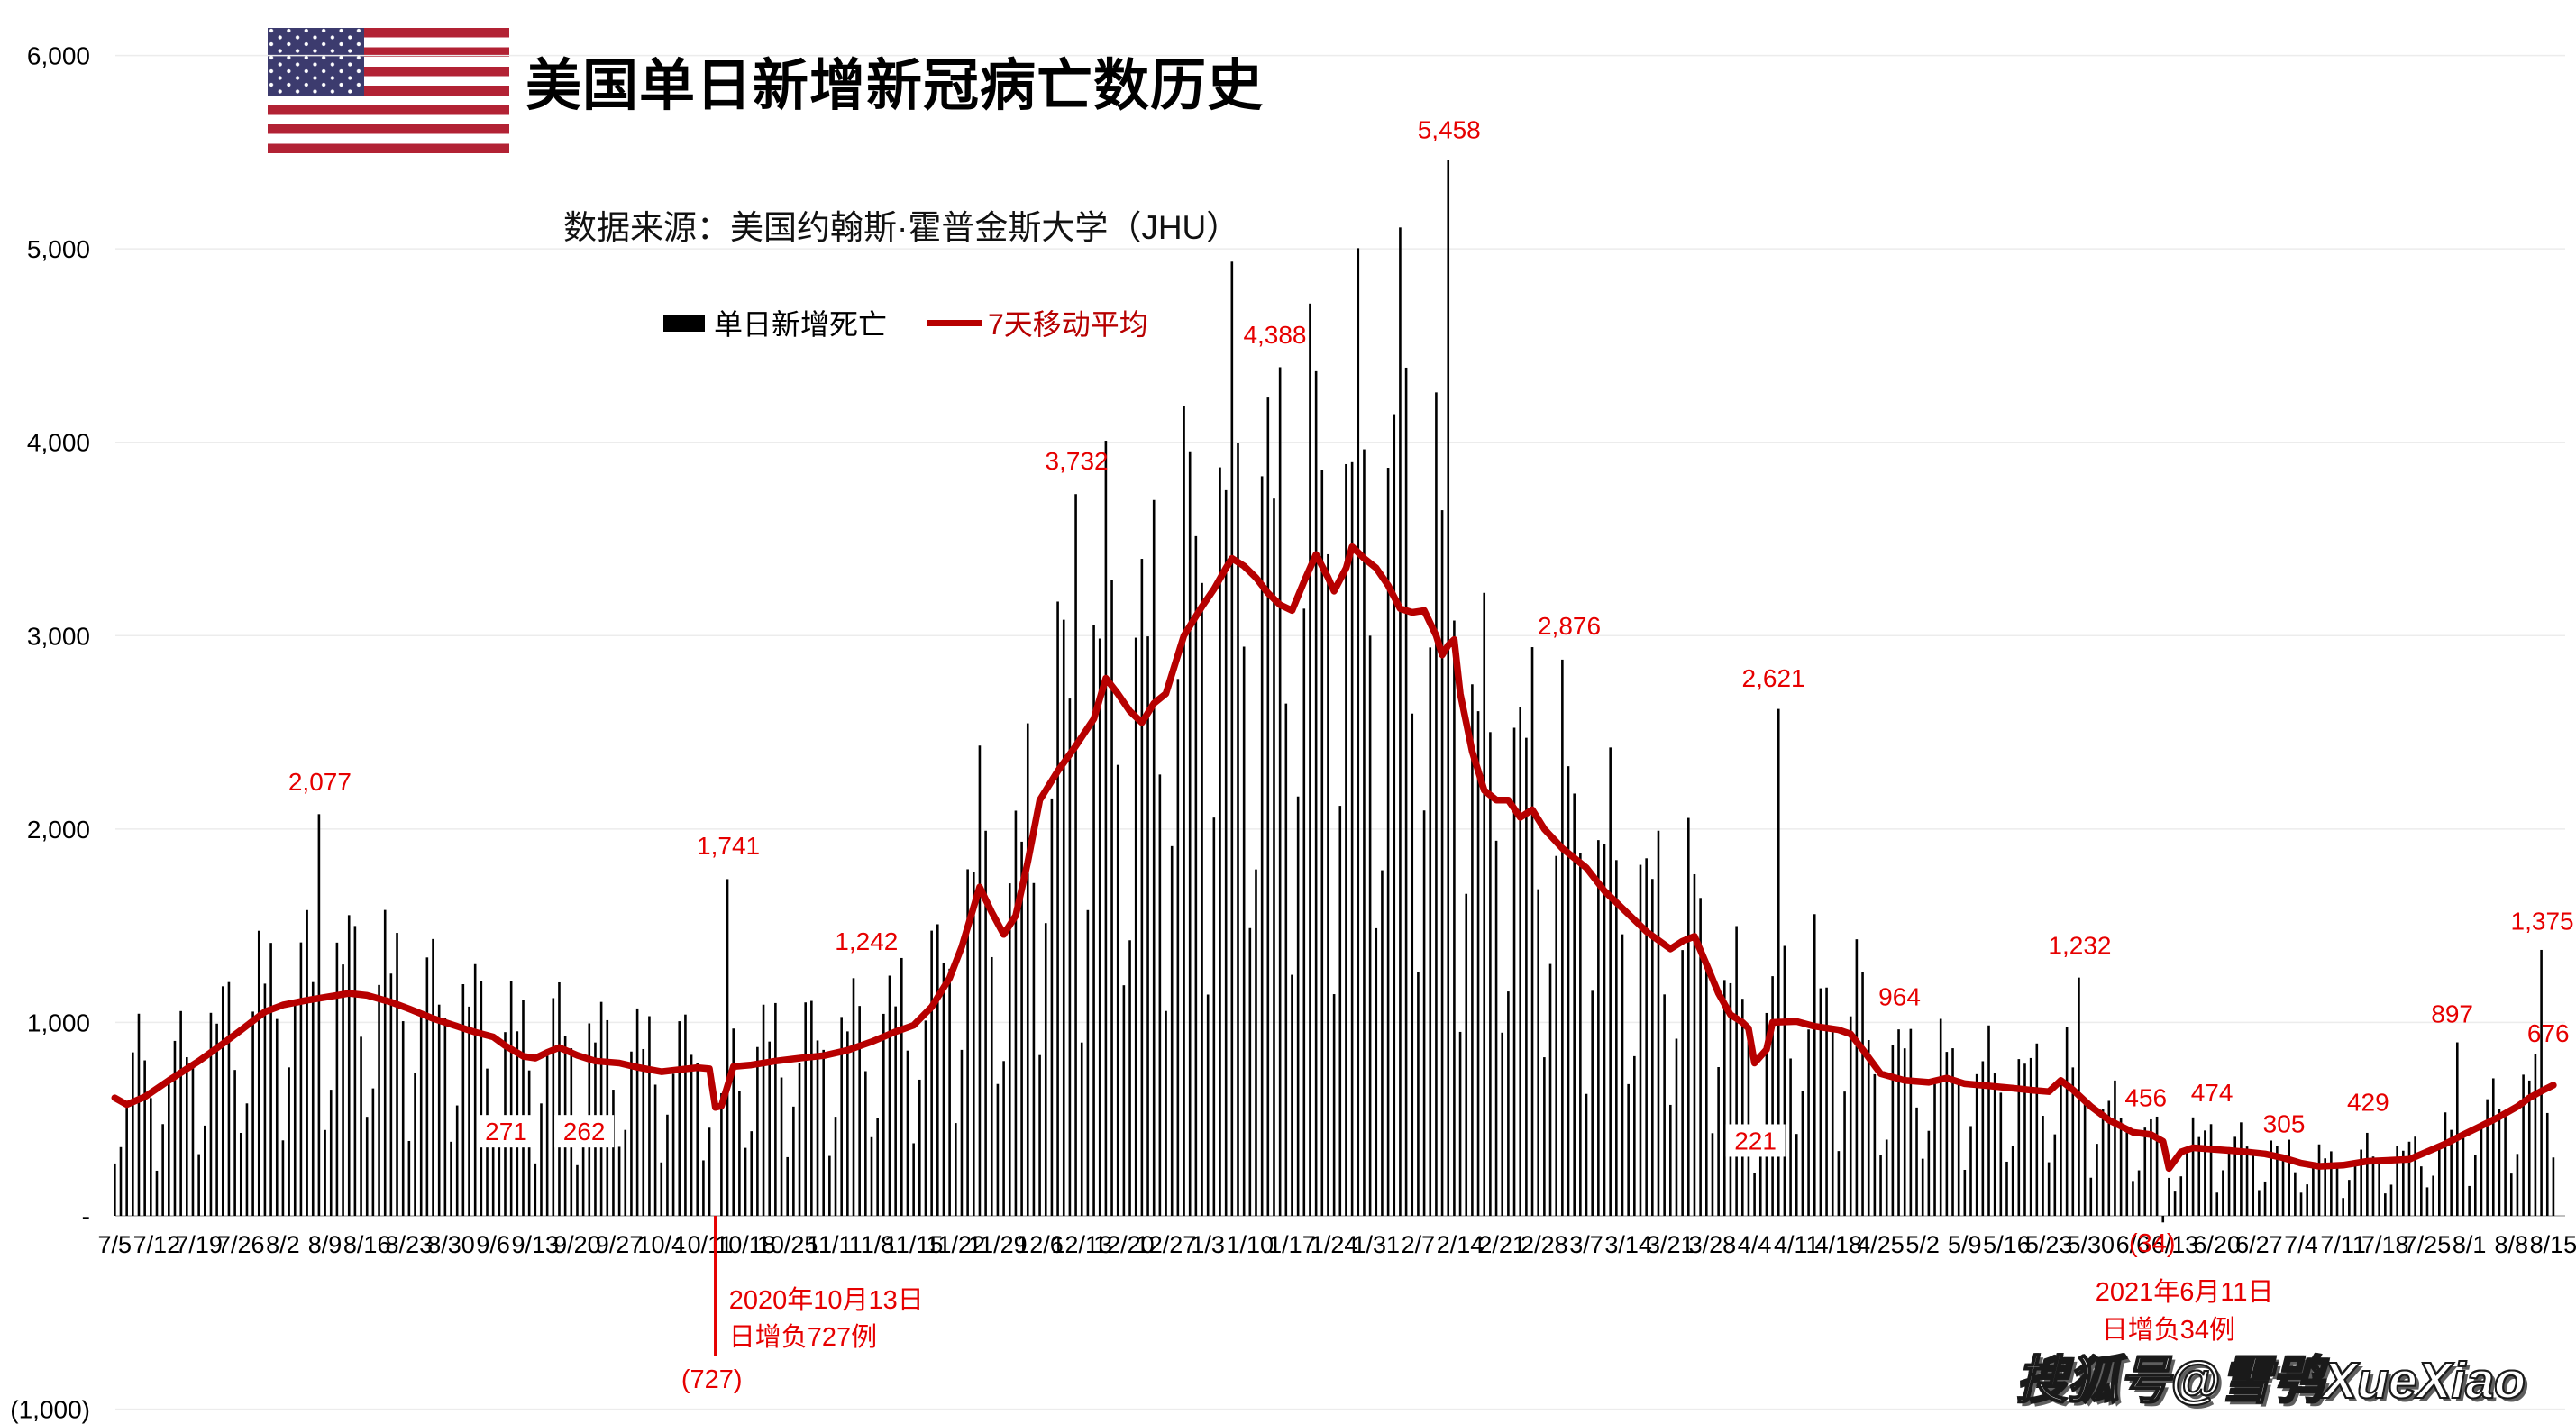 The image size is (2576, 1424). I want to click on line-series-label: 7天移动平均, so click(1068, 324).